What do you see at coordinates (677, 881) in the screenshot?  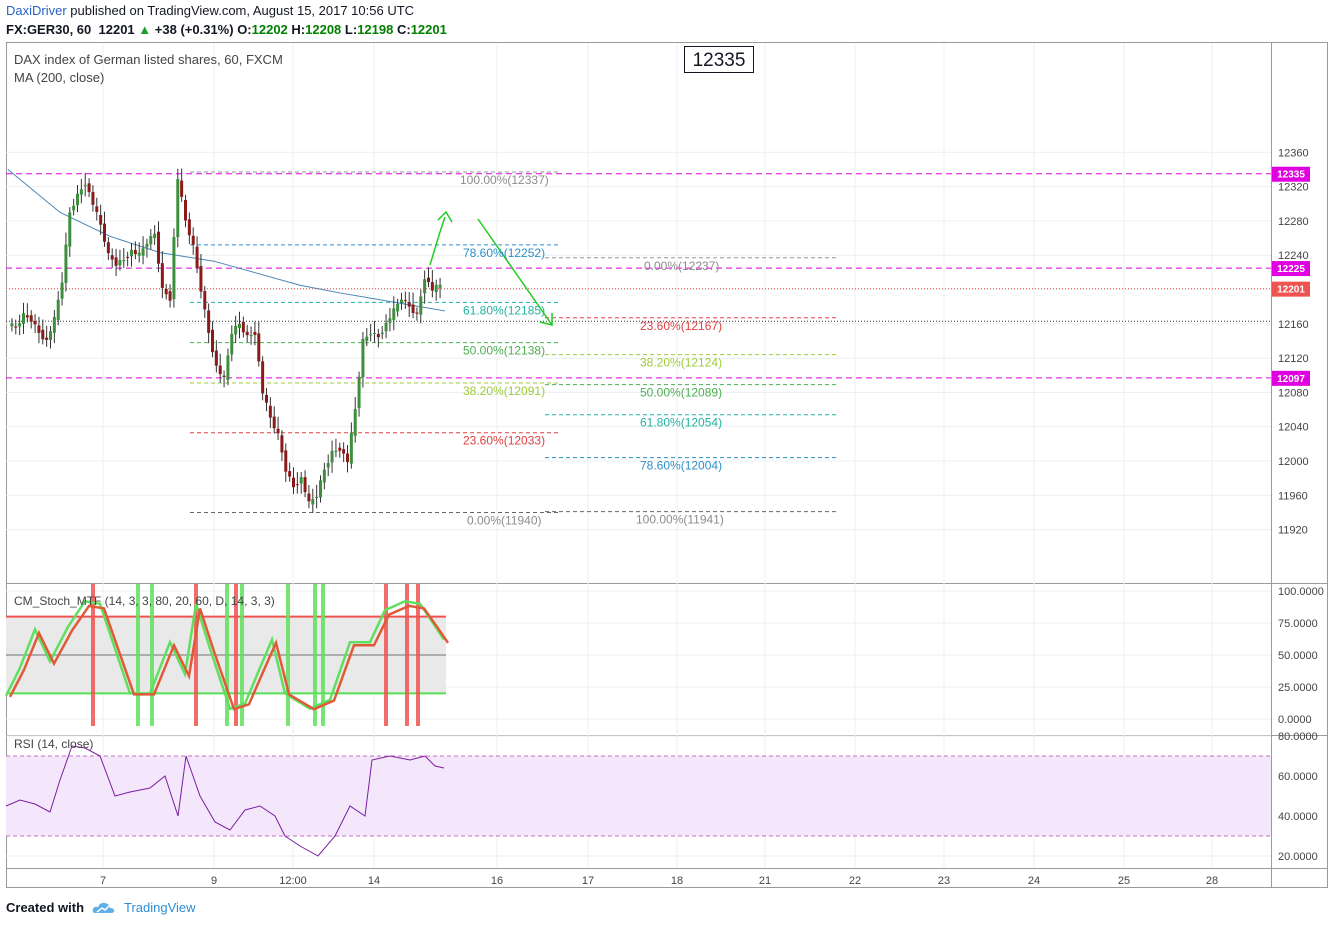 I see `time-tick-label: 18` at bounding box center [677, 881].